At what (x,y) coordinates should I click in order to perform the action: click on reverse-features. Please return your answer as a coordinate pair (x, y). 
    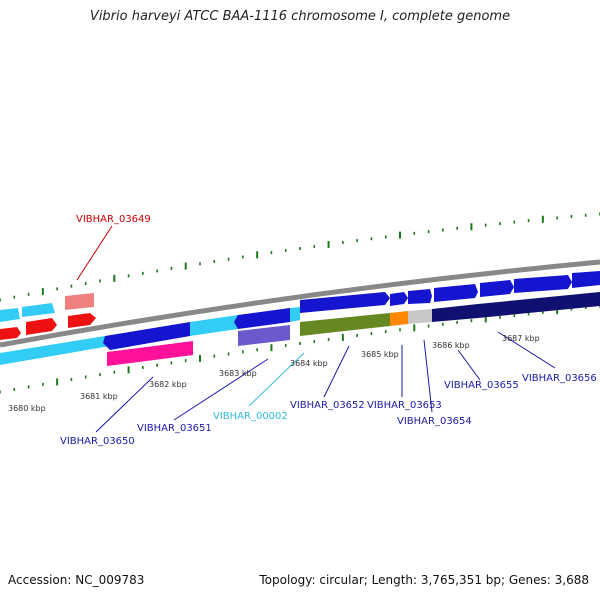
    Looking at the image, I should click on (198, 345).